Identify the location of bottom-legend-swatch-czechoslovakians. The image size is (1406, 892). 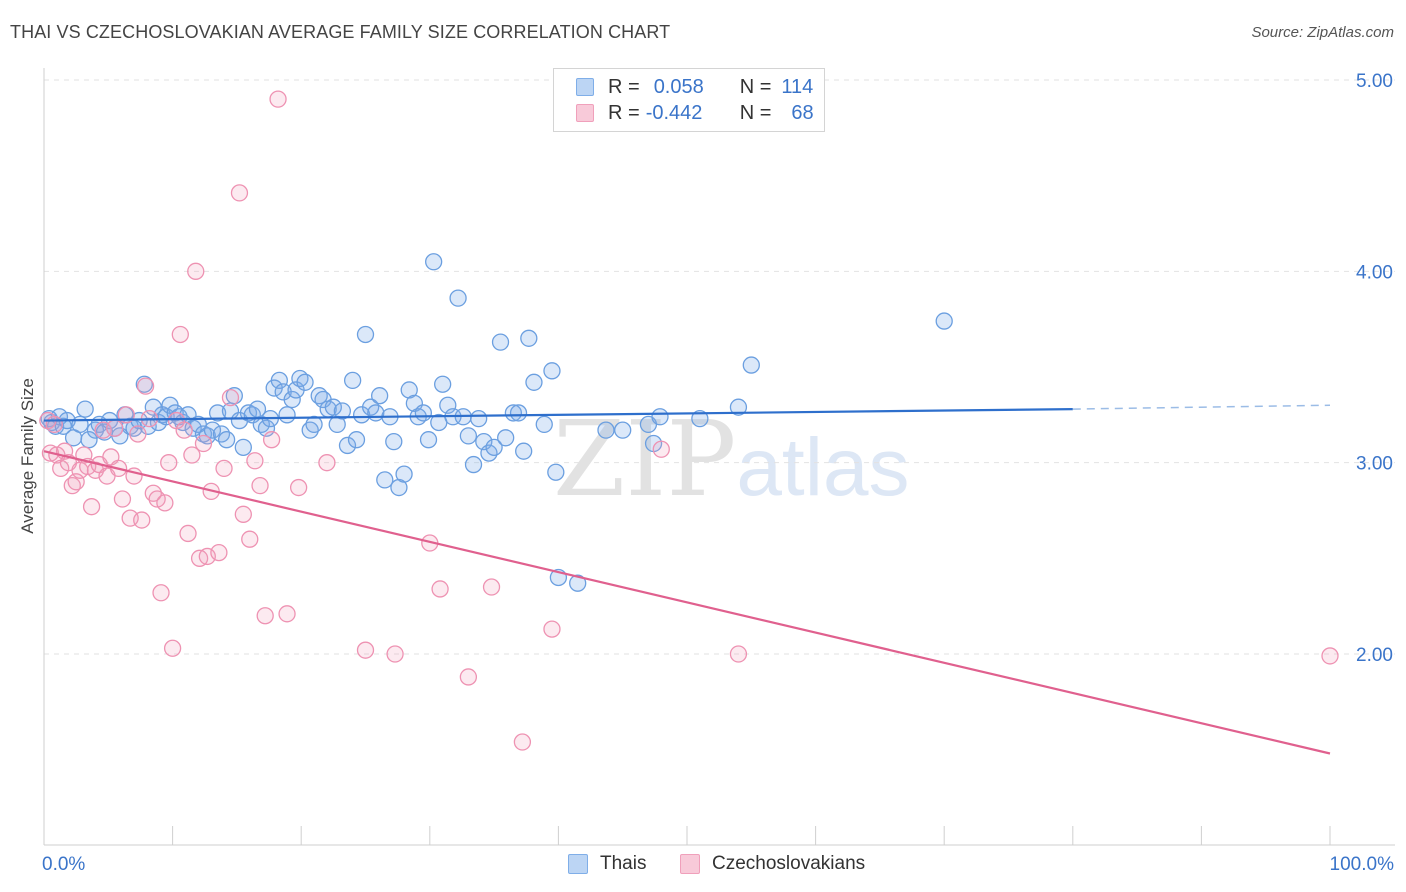
(690, 864).